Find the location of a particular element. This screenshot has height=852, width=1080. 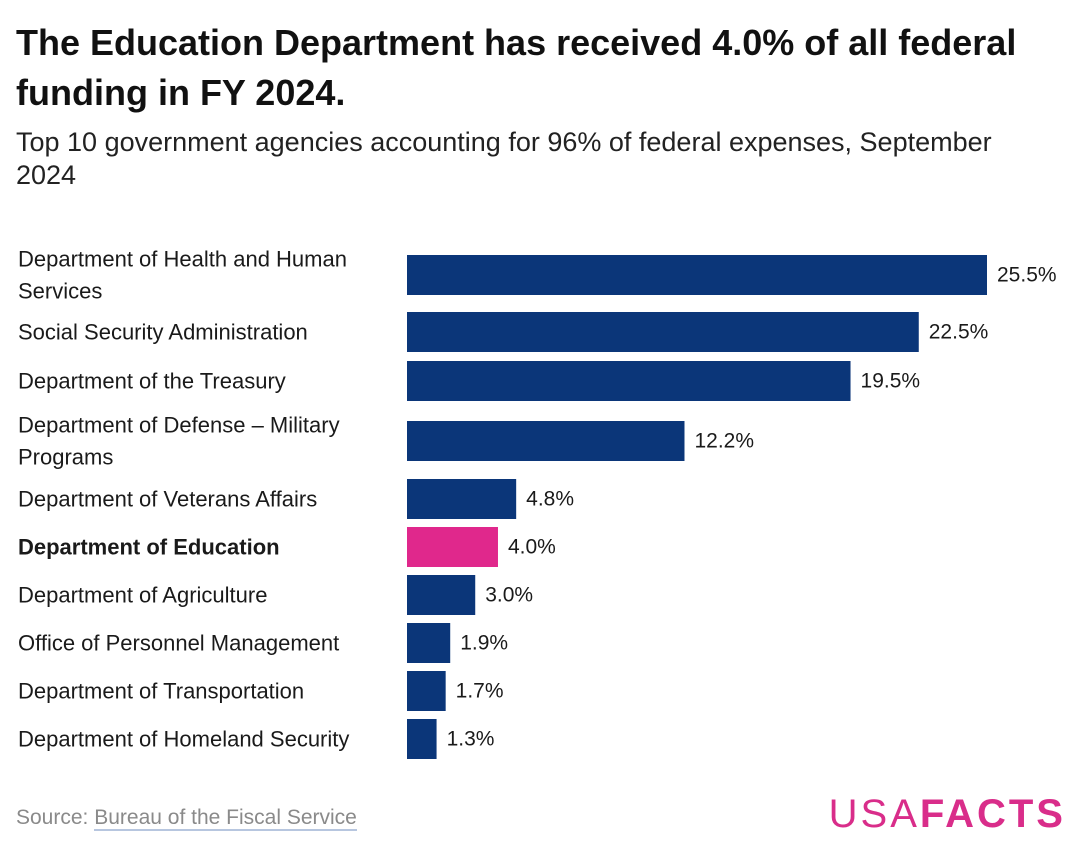

category-label: Department of Transportation is located at coordinates (161, 691).